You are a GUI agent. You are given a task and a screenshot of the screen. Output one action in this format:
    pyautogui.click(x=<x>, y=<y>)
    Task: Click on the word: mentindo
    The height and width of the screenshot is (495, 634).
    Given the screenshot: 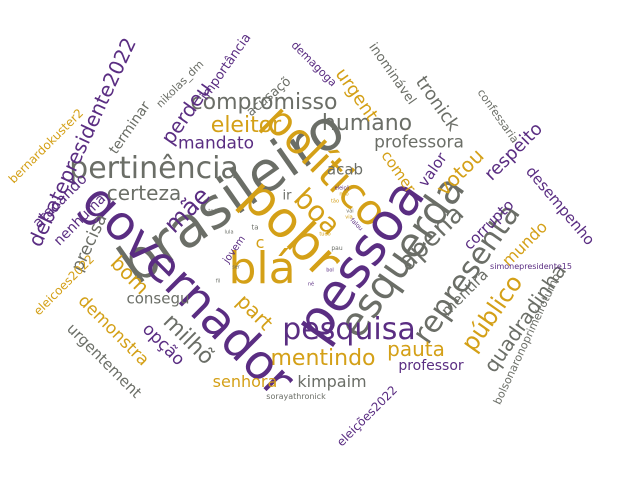 What is the action you would take?
    pyautogui.click(x=323, y=358)
    